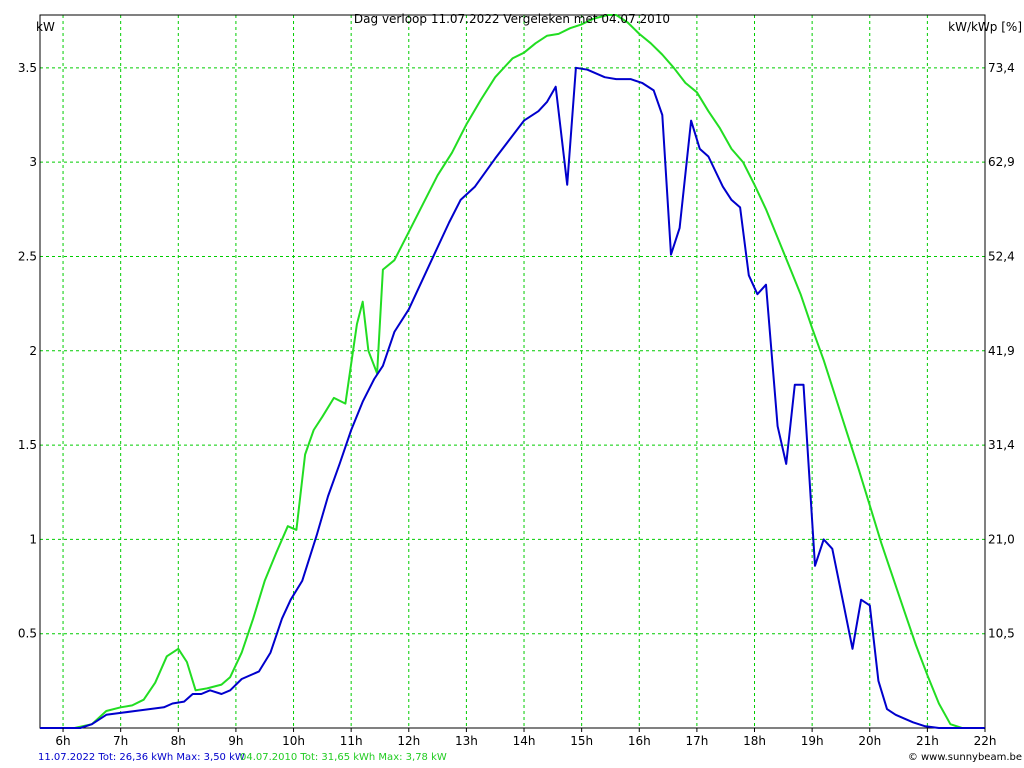  Describe the element at coordinates (178, 741) in the screenshot. I see `x-tick-label: 8h` at that location.